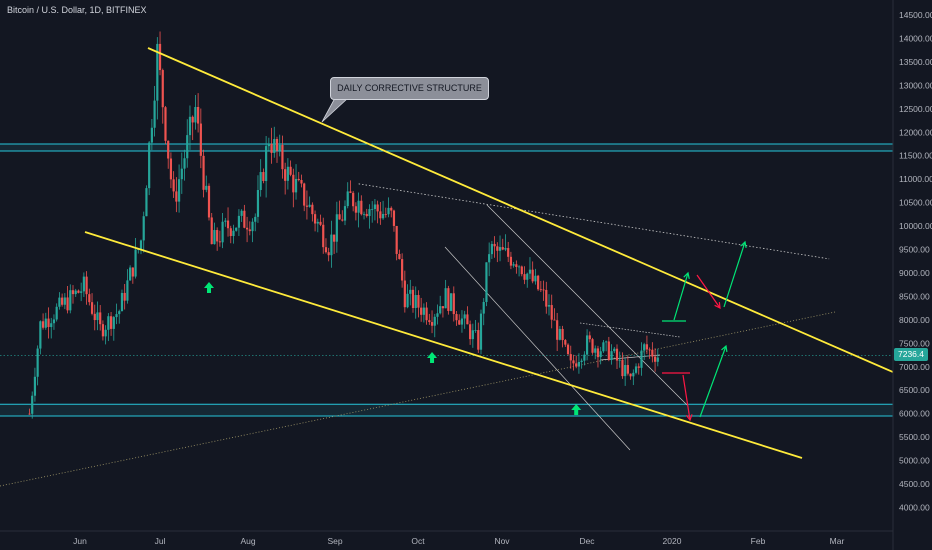 The image size is (932, 550). What do you see at coordinates (409, 88) in the screenshot?
I see `annotation-callout: DAILY CORRECTIVE STRUCTURE` at bounding box center [409, 88].